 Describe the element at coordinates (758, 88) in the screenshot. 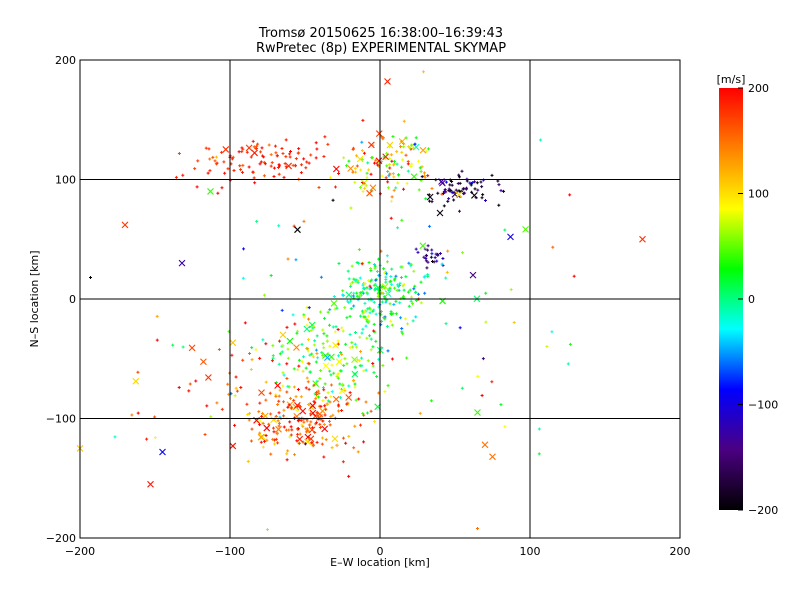

I see `colorbar-tick-label: 200` at that location.